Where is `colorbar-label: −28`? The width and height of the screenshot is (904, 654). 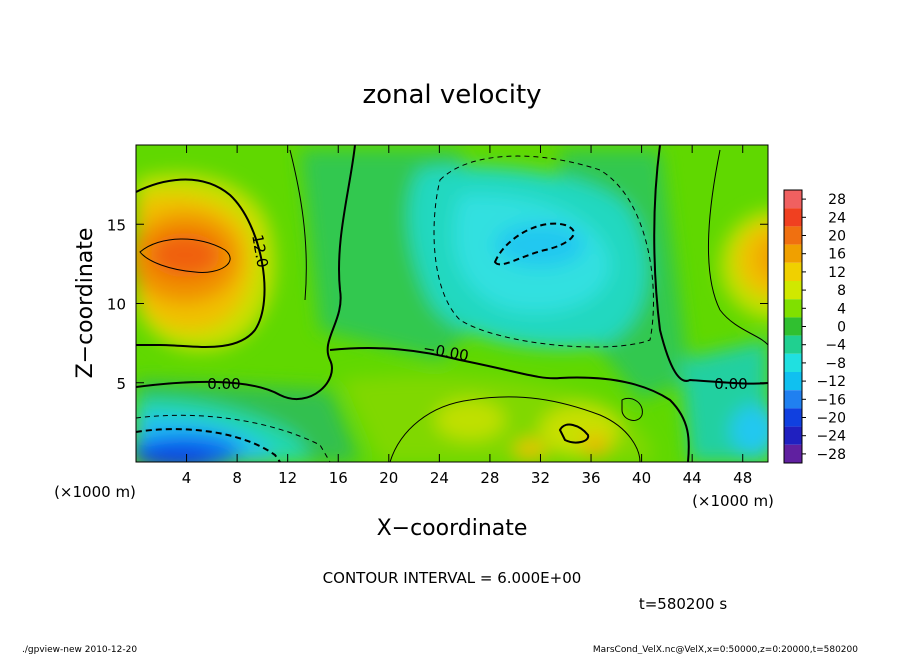
colorbar-label: −28 is located at coordinates (831, 455).